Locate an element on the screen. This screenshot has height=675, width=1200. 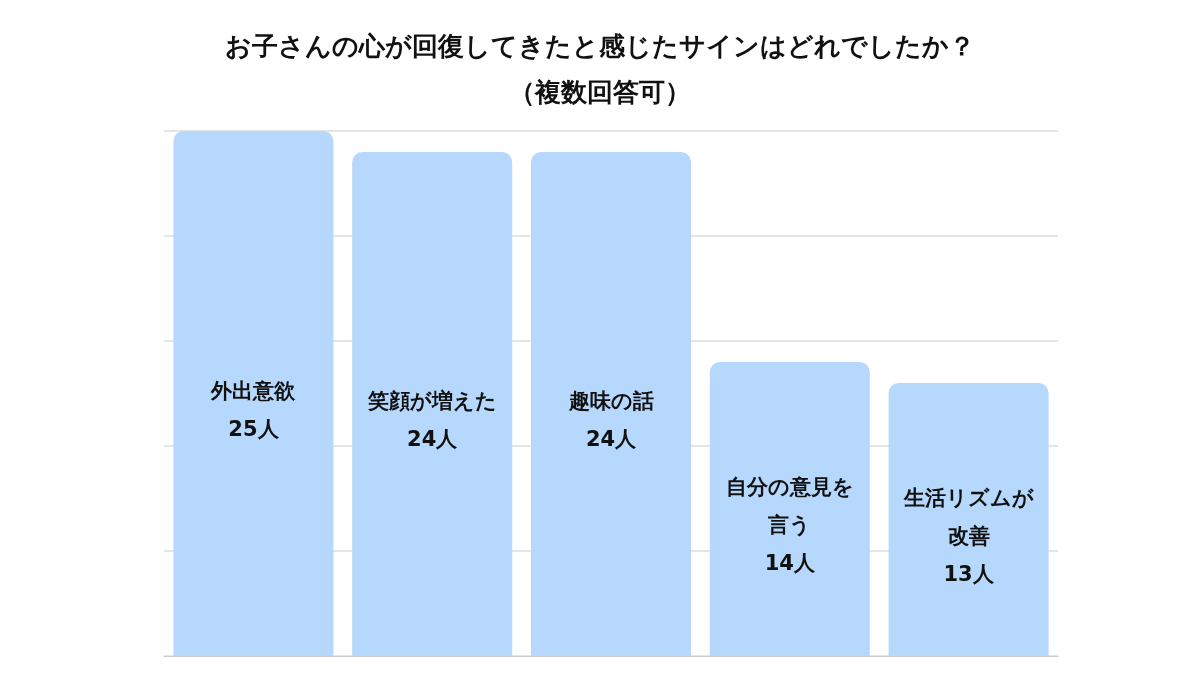
chart-title: お子さんの心が回復してきたと感じたサインはどれでしたか？ is located at coordinates (600, 46).